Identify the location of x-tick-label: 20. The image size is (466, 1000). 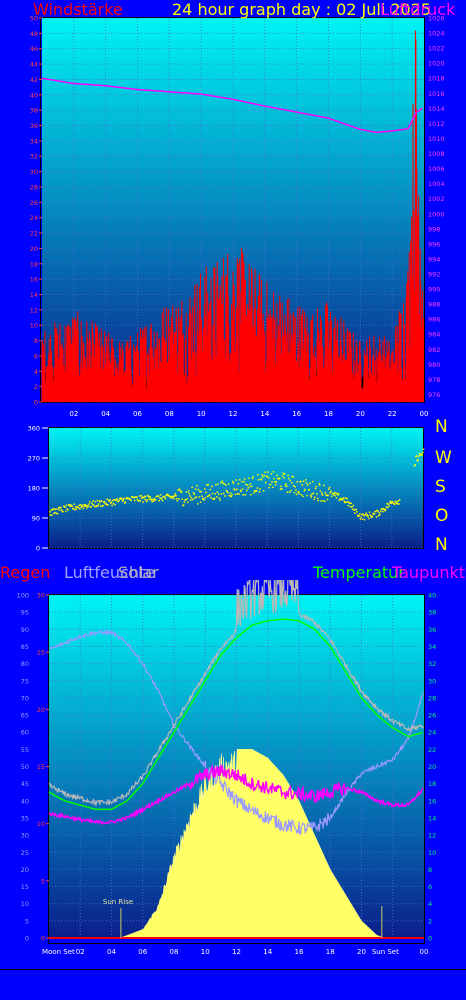
(361, 952).